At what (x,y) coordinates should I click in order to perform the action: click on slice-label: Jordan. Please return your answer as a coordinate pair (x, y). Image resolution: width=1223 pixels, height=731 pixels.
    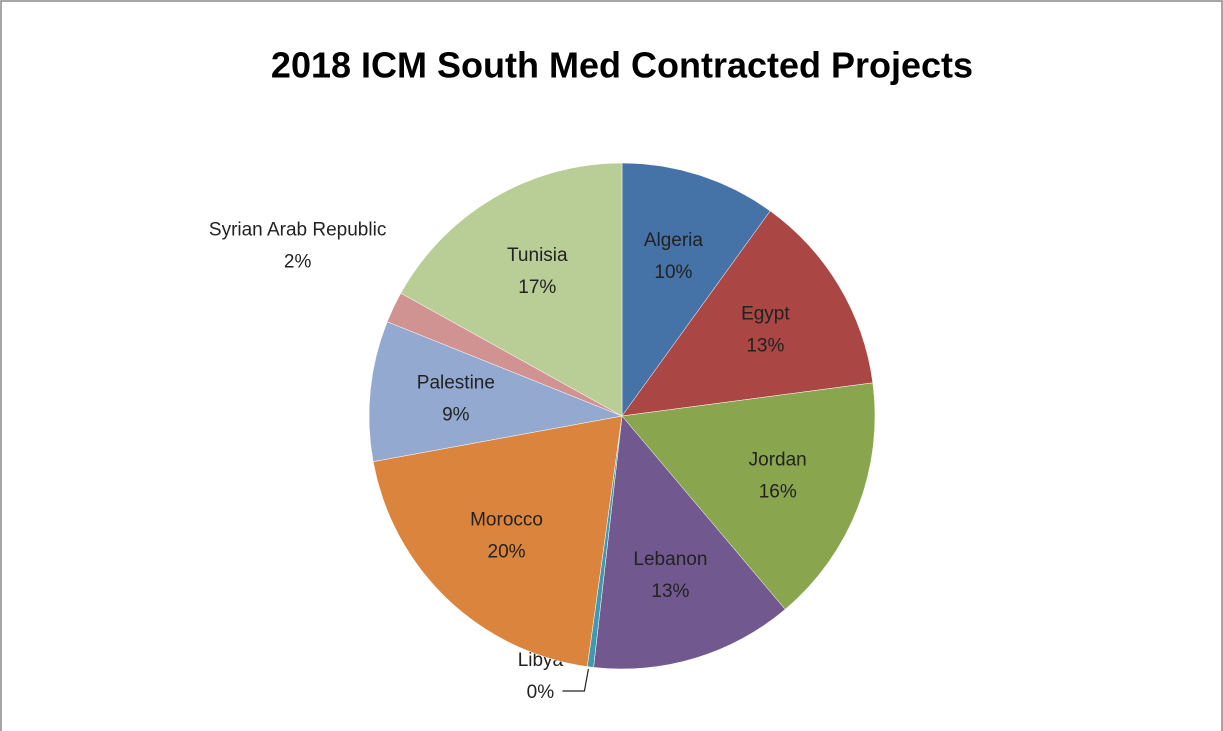
    Looking at the image, I should click on (778, 459).